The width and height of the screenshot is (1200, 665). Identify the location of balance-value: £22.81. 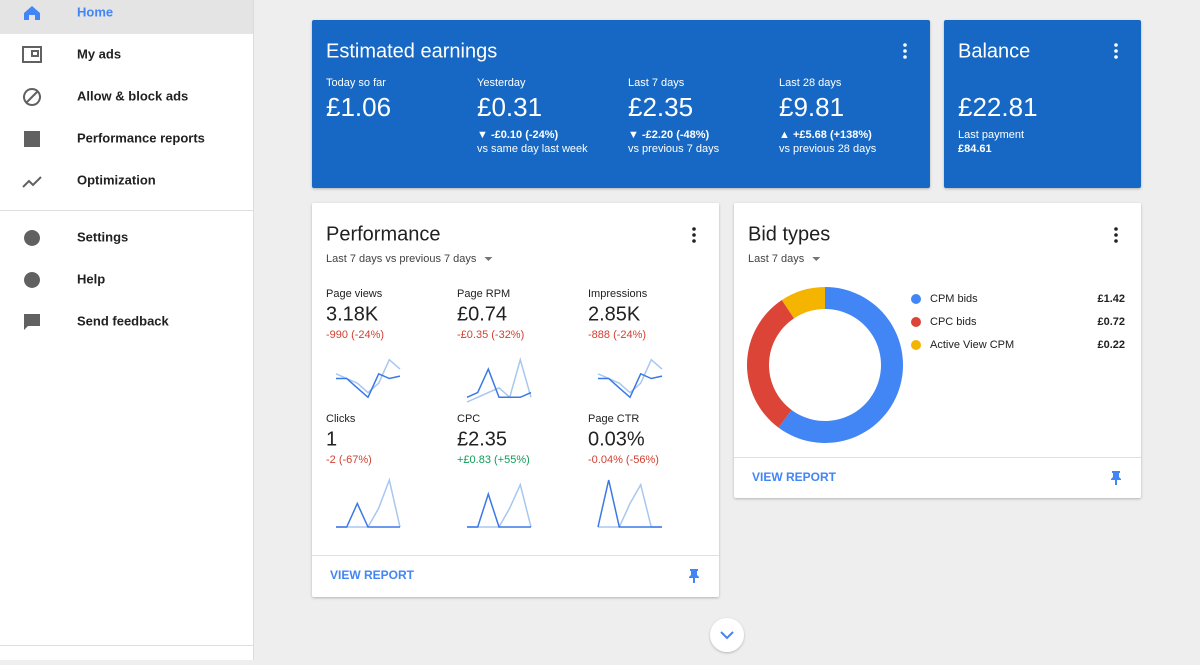
(998, 107).